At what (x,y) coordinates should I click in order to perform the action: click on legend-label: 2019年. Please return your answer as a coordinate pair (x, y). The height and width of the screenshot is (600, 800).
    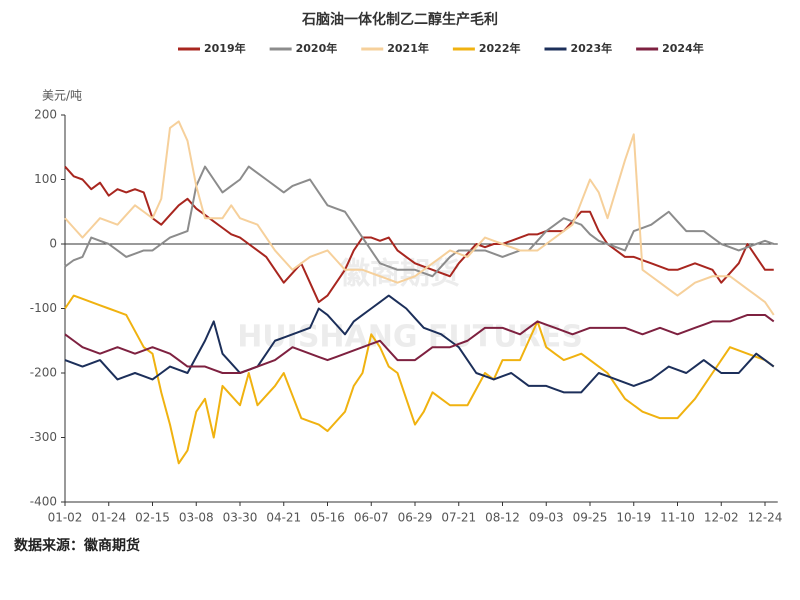
    Looking at the image, I should click on (225, 48).